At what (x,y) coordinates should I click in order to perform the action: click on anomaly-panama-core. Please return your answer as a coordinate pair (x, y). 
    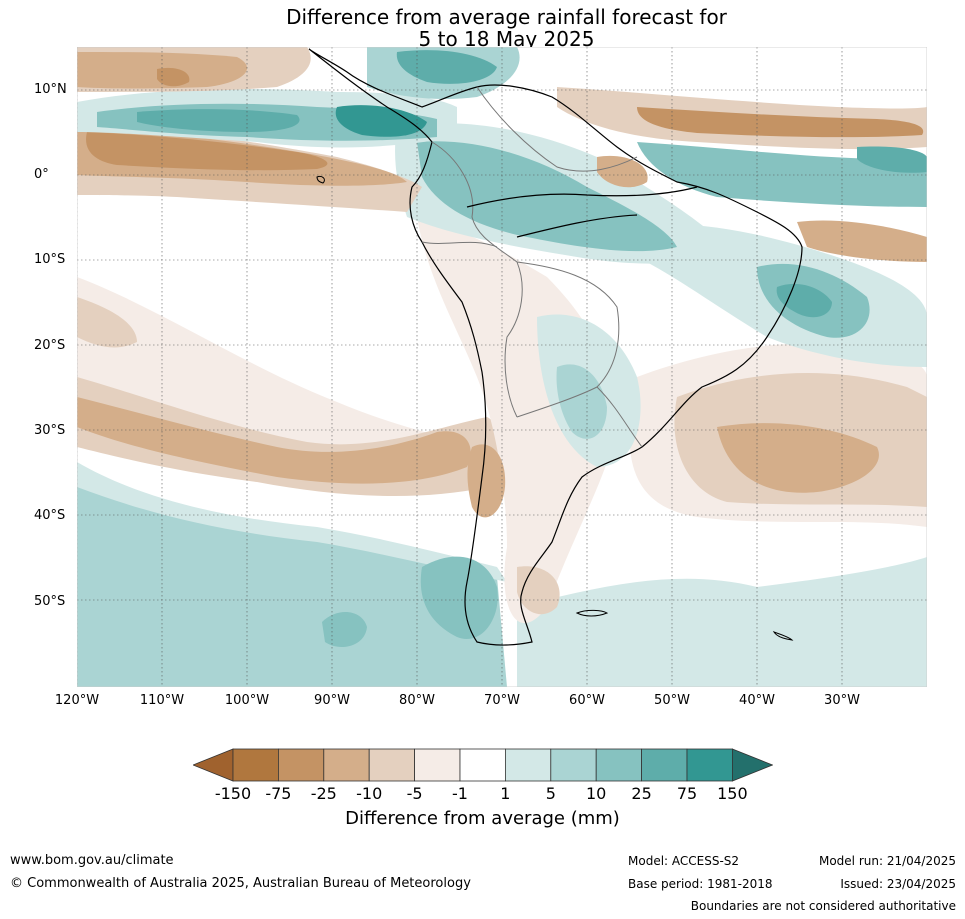
    Looking at the image, I should click on (381, 121).